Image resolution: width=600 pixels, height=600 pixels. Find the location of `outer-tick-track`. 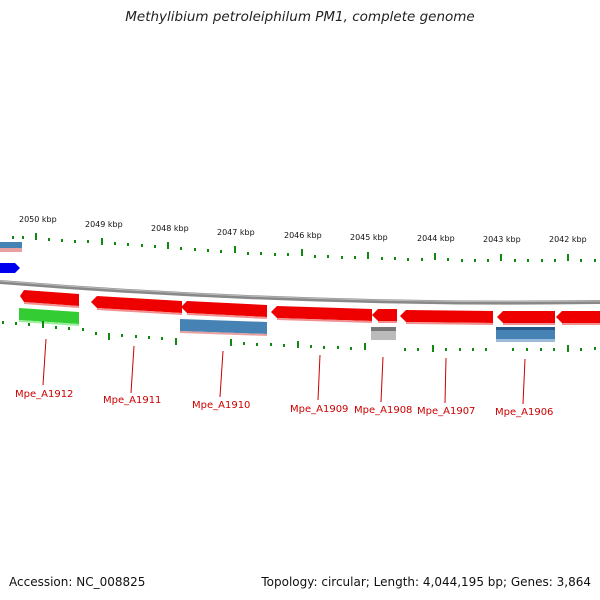

outer-tick-track is located at coordinates (304, 247).